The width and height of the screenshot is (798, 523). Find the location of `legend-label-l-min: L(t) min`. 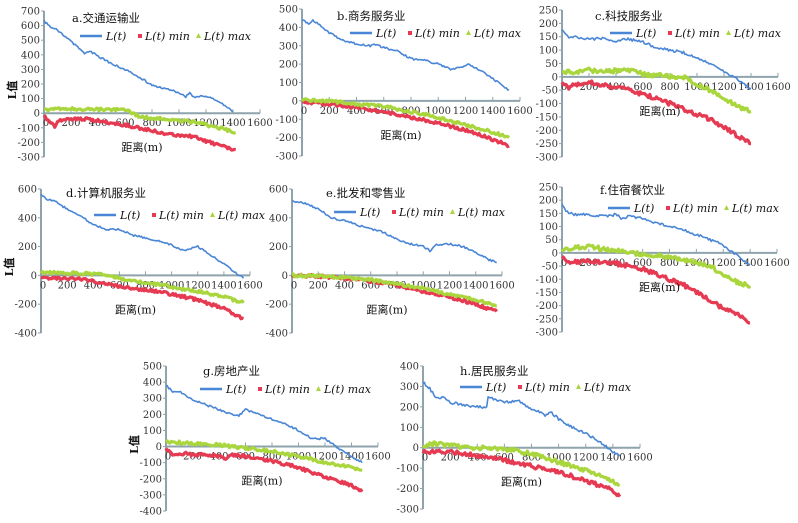

legend-label-l-min: L(t) min is located at coordinates (547, 387).